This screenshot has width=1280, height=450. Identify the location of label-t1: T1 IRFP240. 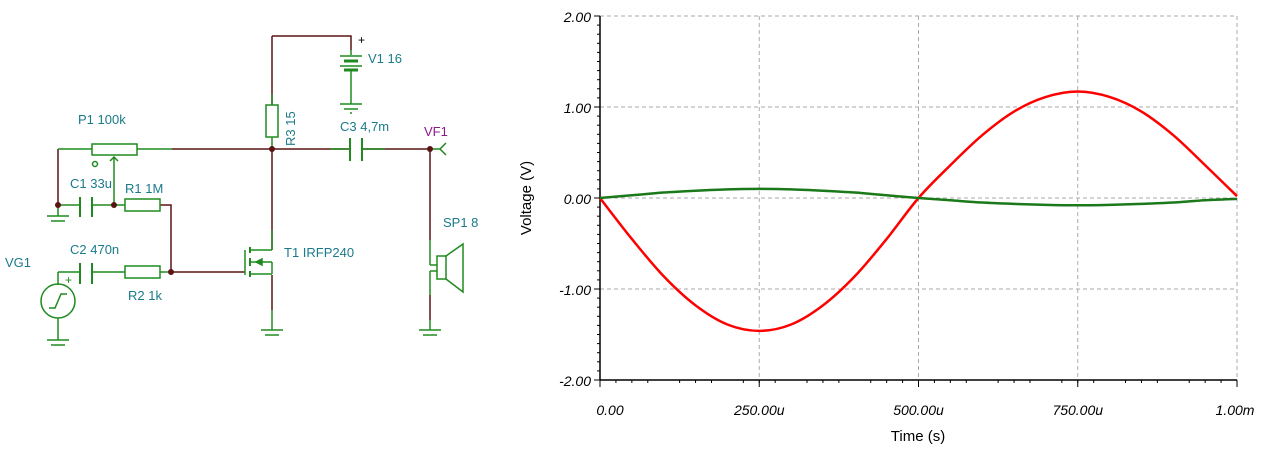
(319, 252).